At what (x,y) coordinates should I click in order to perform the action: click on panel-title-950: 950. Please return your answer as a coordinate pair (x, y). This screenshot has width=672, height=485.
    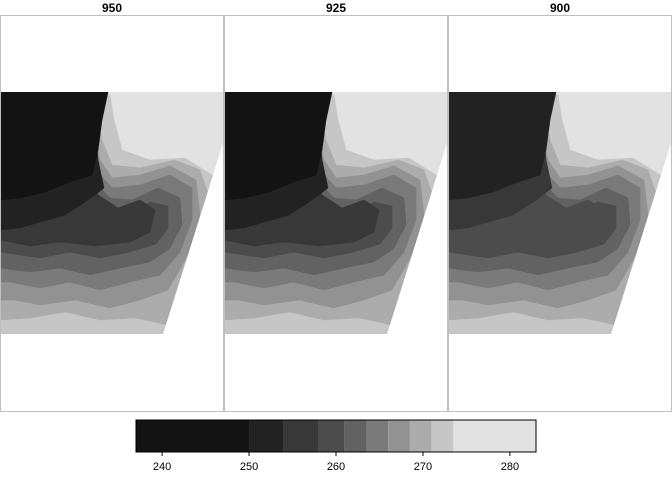
    Looking at the image, I should click on (112, 8).